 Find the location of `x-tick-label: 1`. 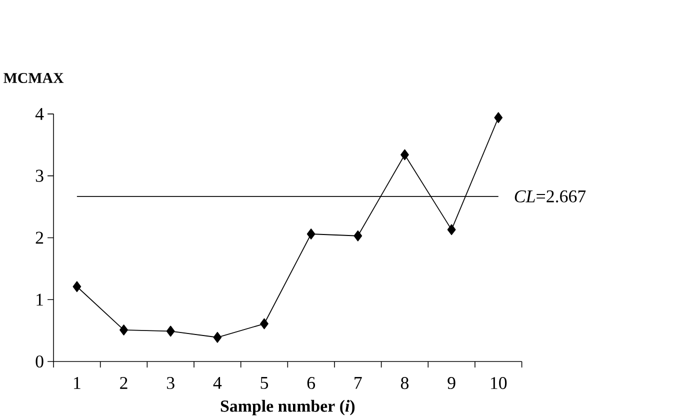

x-tick-label: 1 is located at coordinates (77, 382).